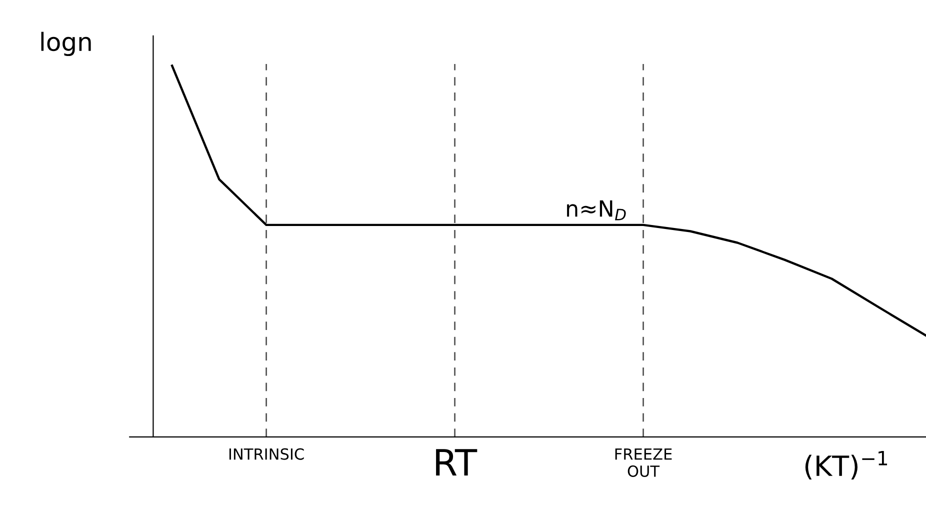 Image resolution: width=926 pixels, height=514 pixels. What do you see at coordinates (596, 210) in the screenshot?
I see `annotation: n≈N$_{D}$` at bounding box center [596, 210].